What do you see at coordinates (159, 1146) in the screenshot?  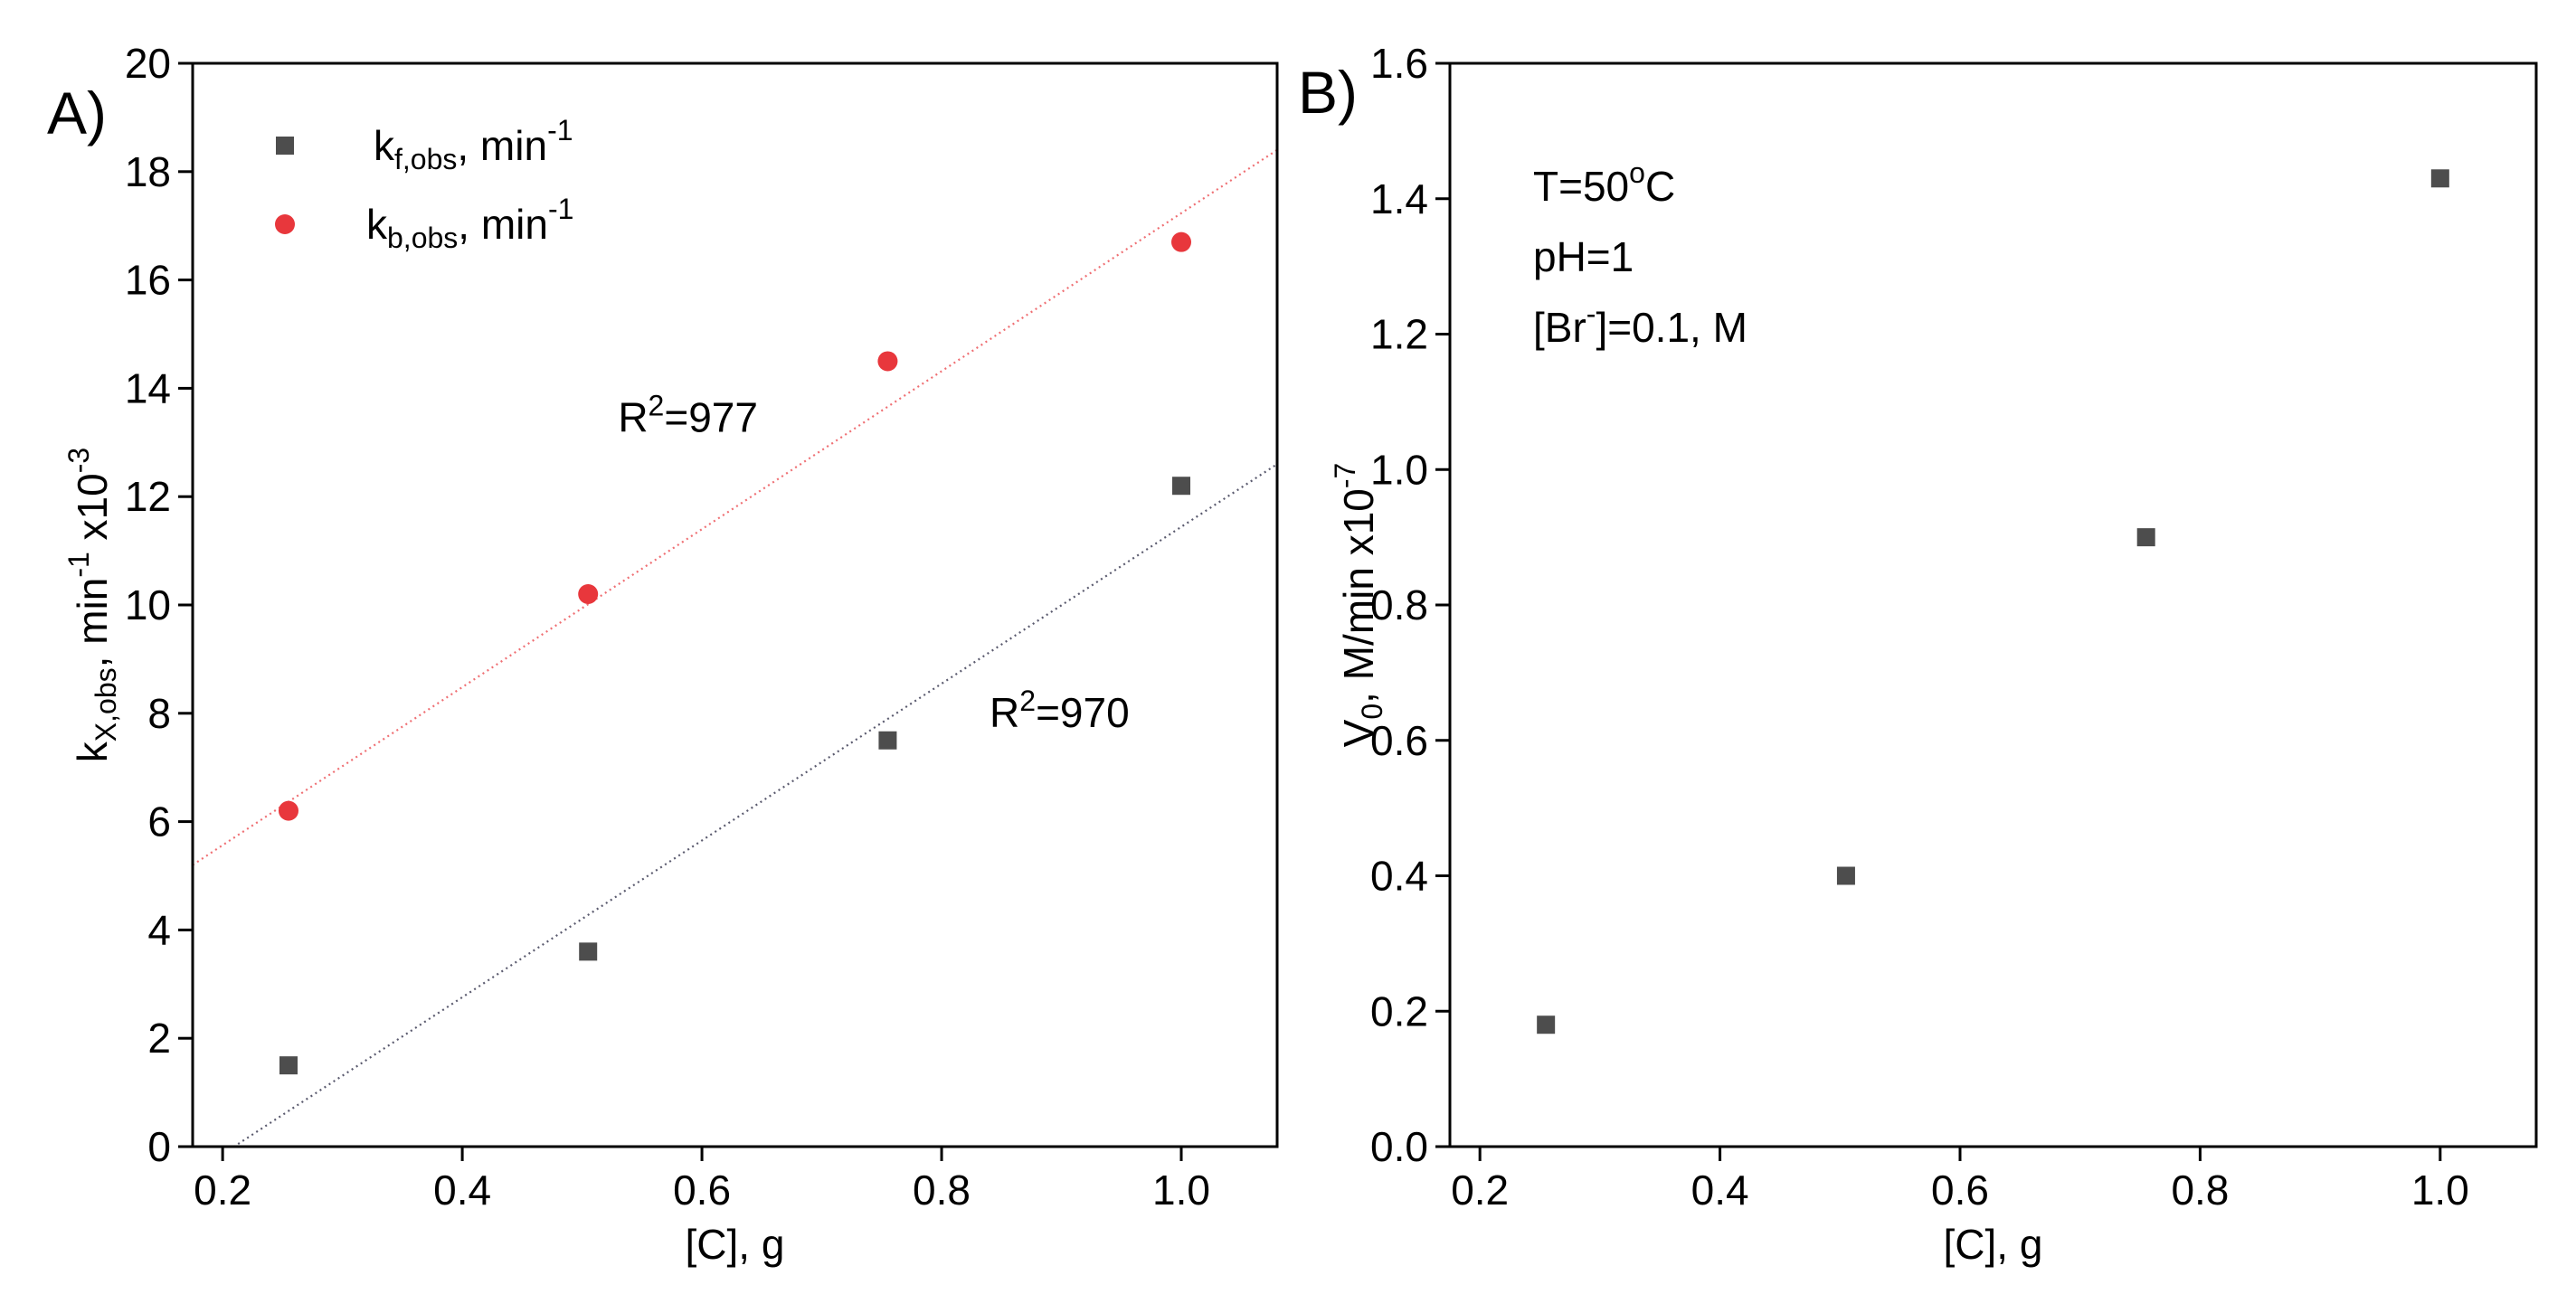 I see `y-tick-label-a: 0` at bounding box center [159, 1146].